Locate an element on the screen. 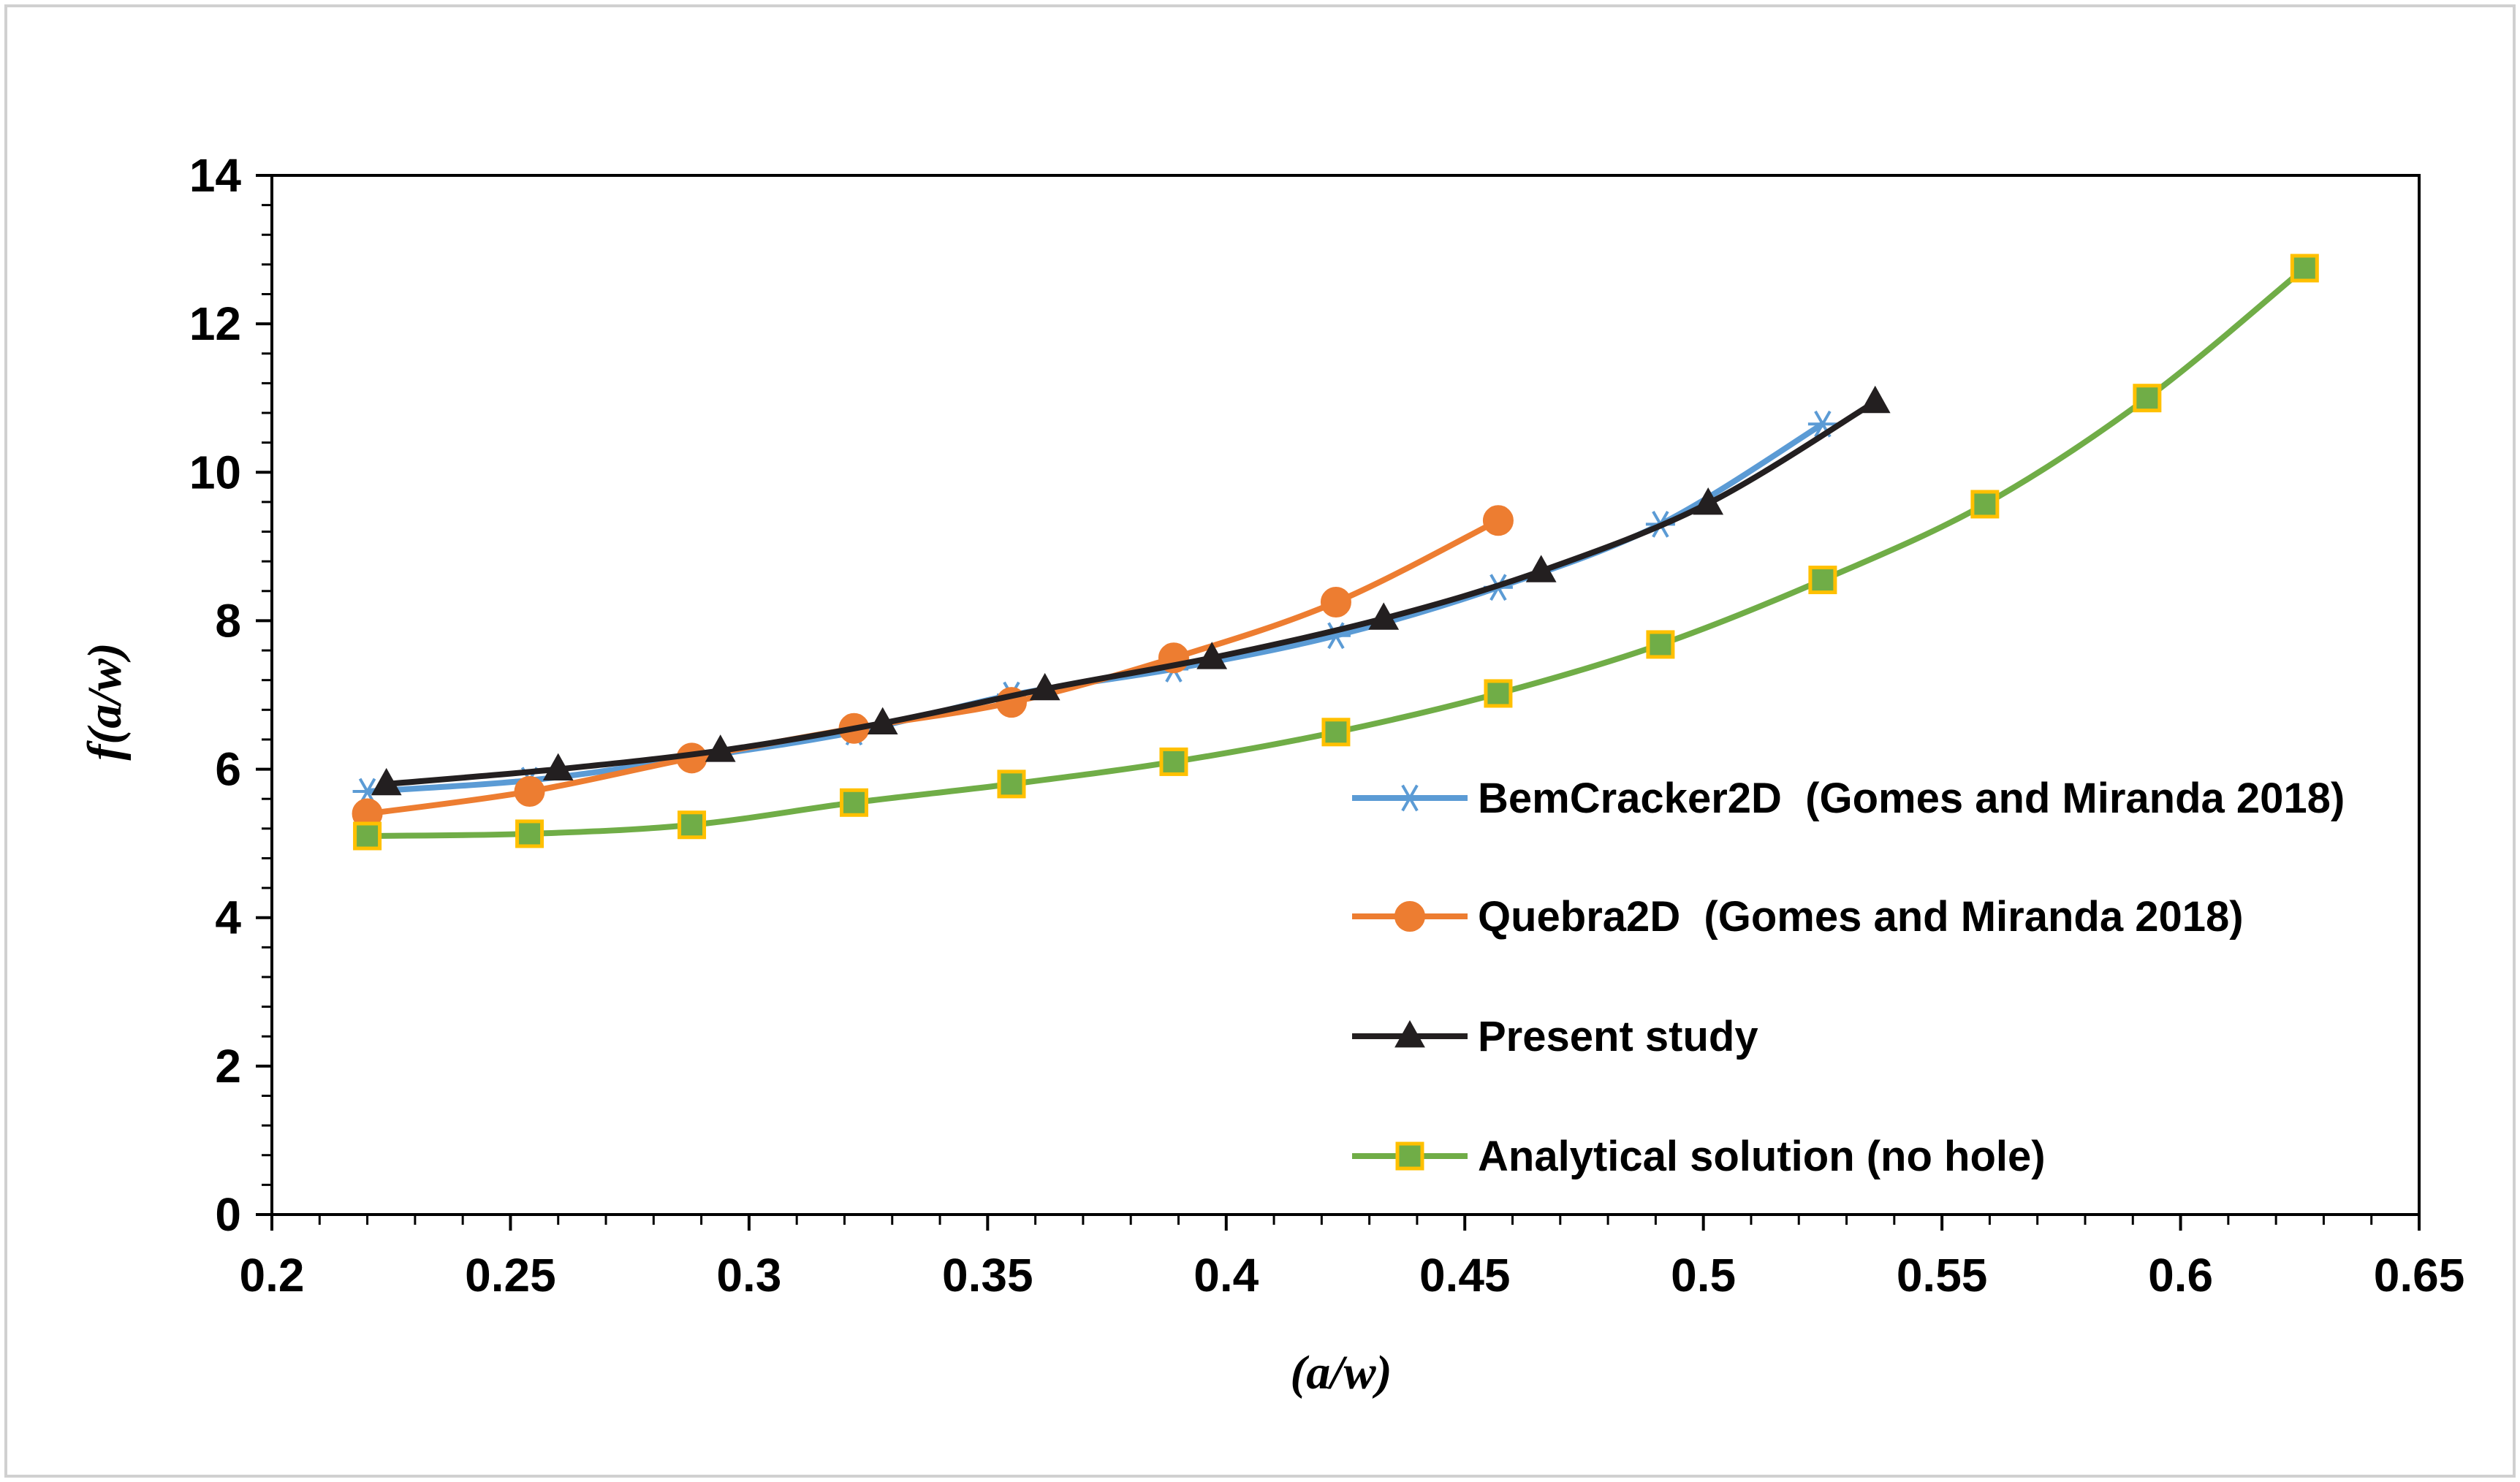  x-tick-label: 0.2 is located at coordinates (272, 1275).